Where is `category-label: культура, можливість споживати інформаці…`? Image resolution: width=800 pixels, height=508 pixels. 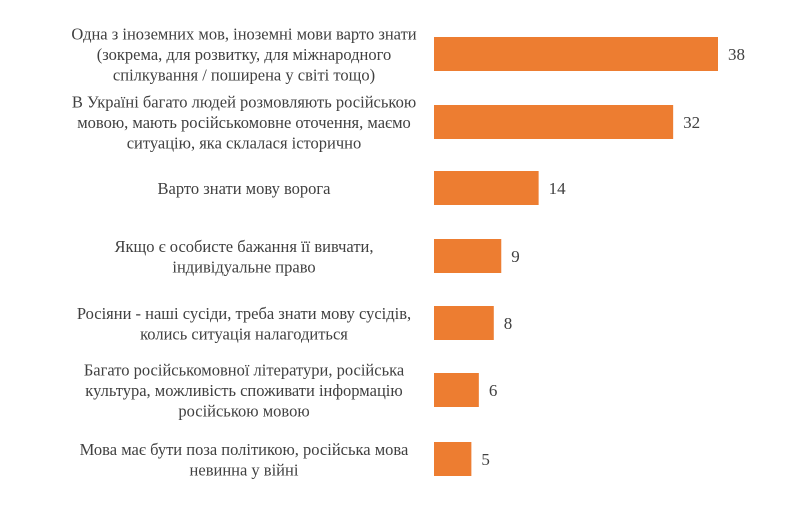
category-label: культура, можливість споживати інформаці… is located at coordinates (243, 390).